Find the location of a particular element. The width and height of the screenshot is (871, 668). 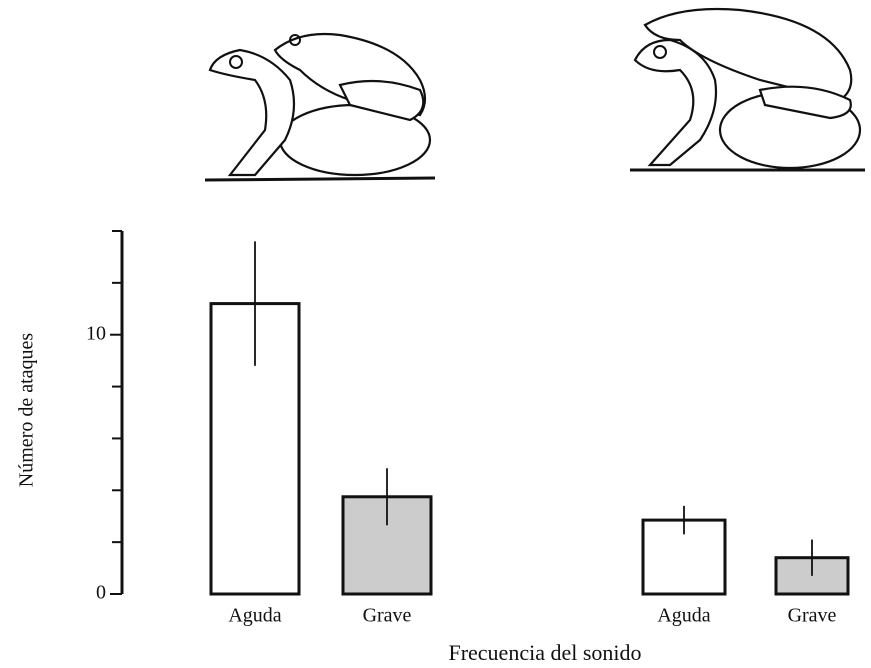

illustration-left is located at coordinates (320, 107).